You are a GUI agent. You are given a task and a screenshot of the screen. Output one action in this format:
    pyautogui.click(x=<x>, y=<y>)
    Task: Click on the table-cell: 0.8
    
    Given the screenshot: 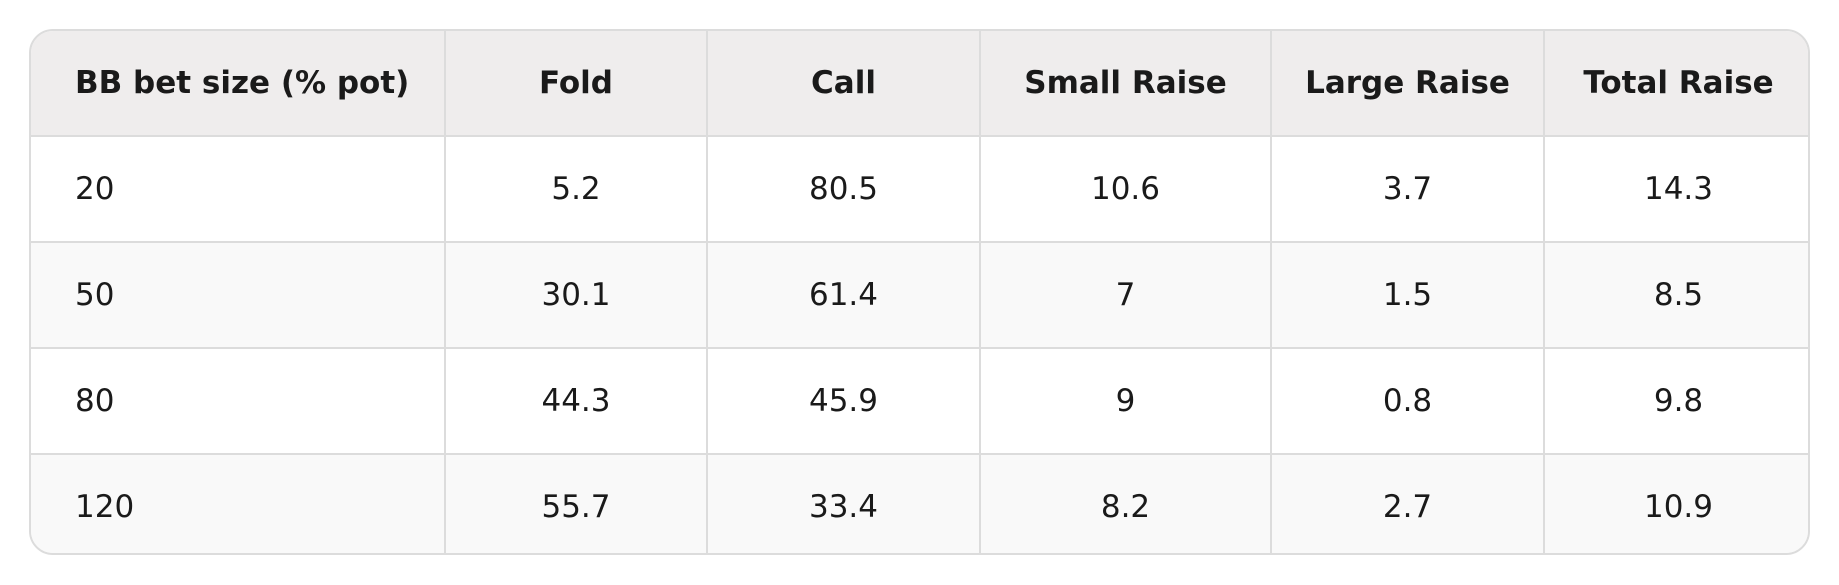 What is the action you would take?
    pyautogui.click(x=1407, y=401)
    